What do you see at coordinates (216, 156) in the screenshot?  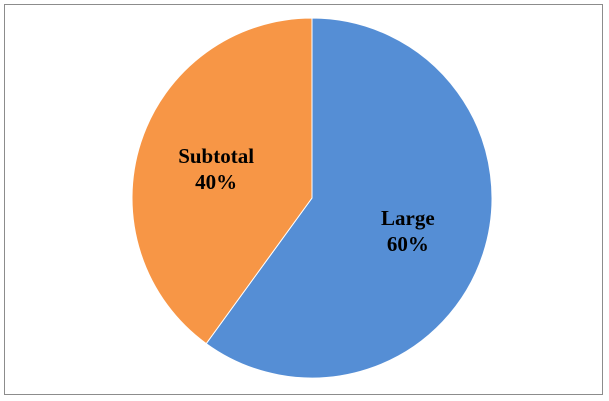 I see `slice-category-label: Subtotal` at bounding box center [216, 156].